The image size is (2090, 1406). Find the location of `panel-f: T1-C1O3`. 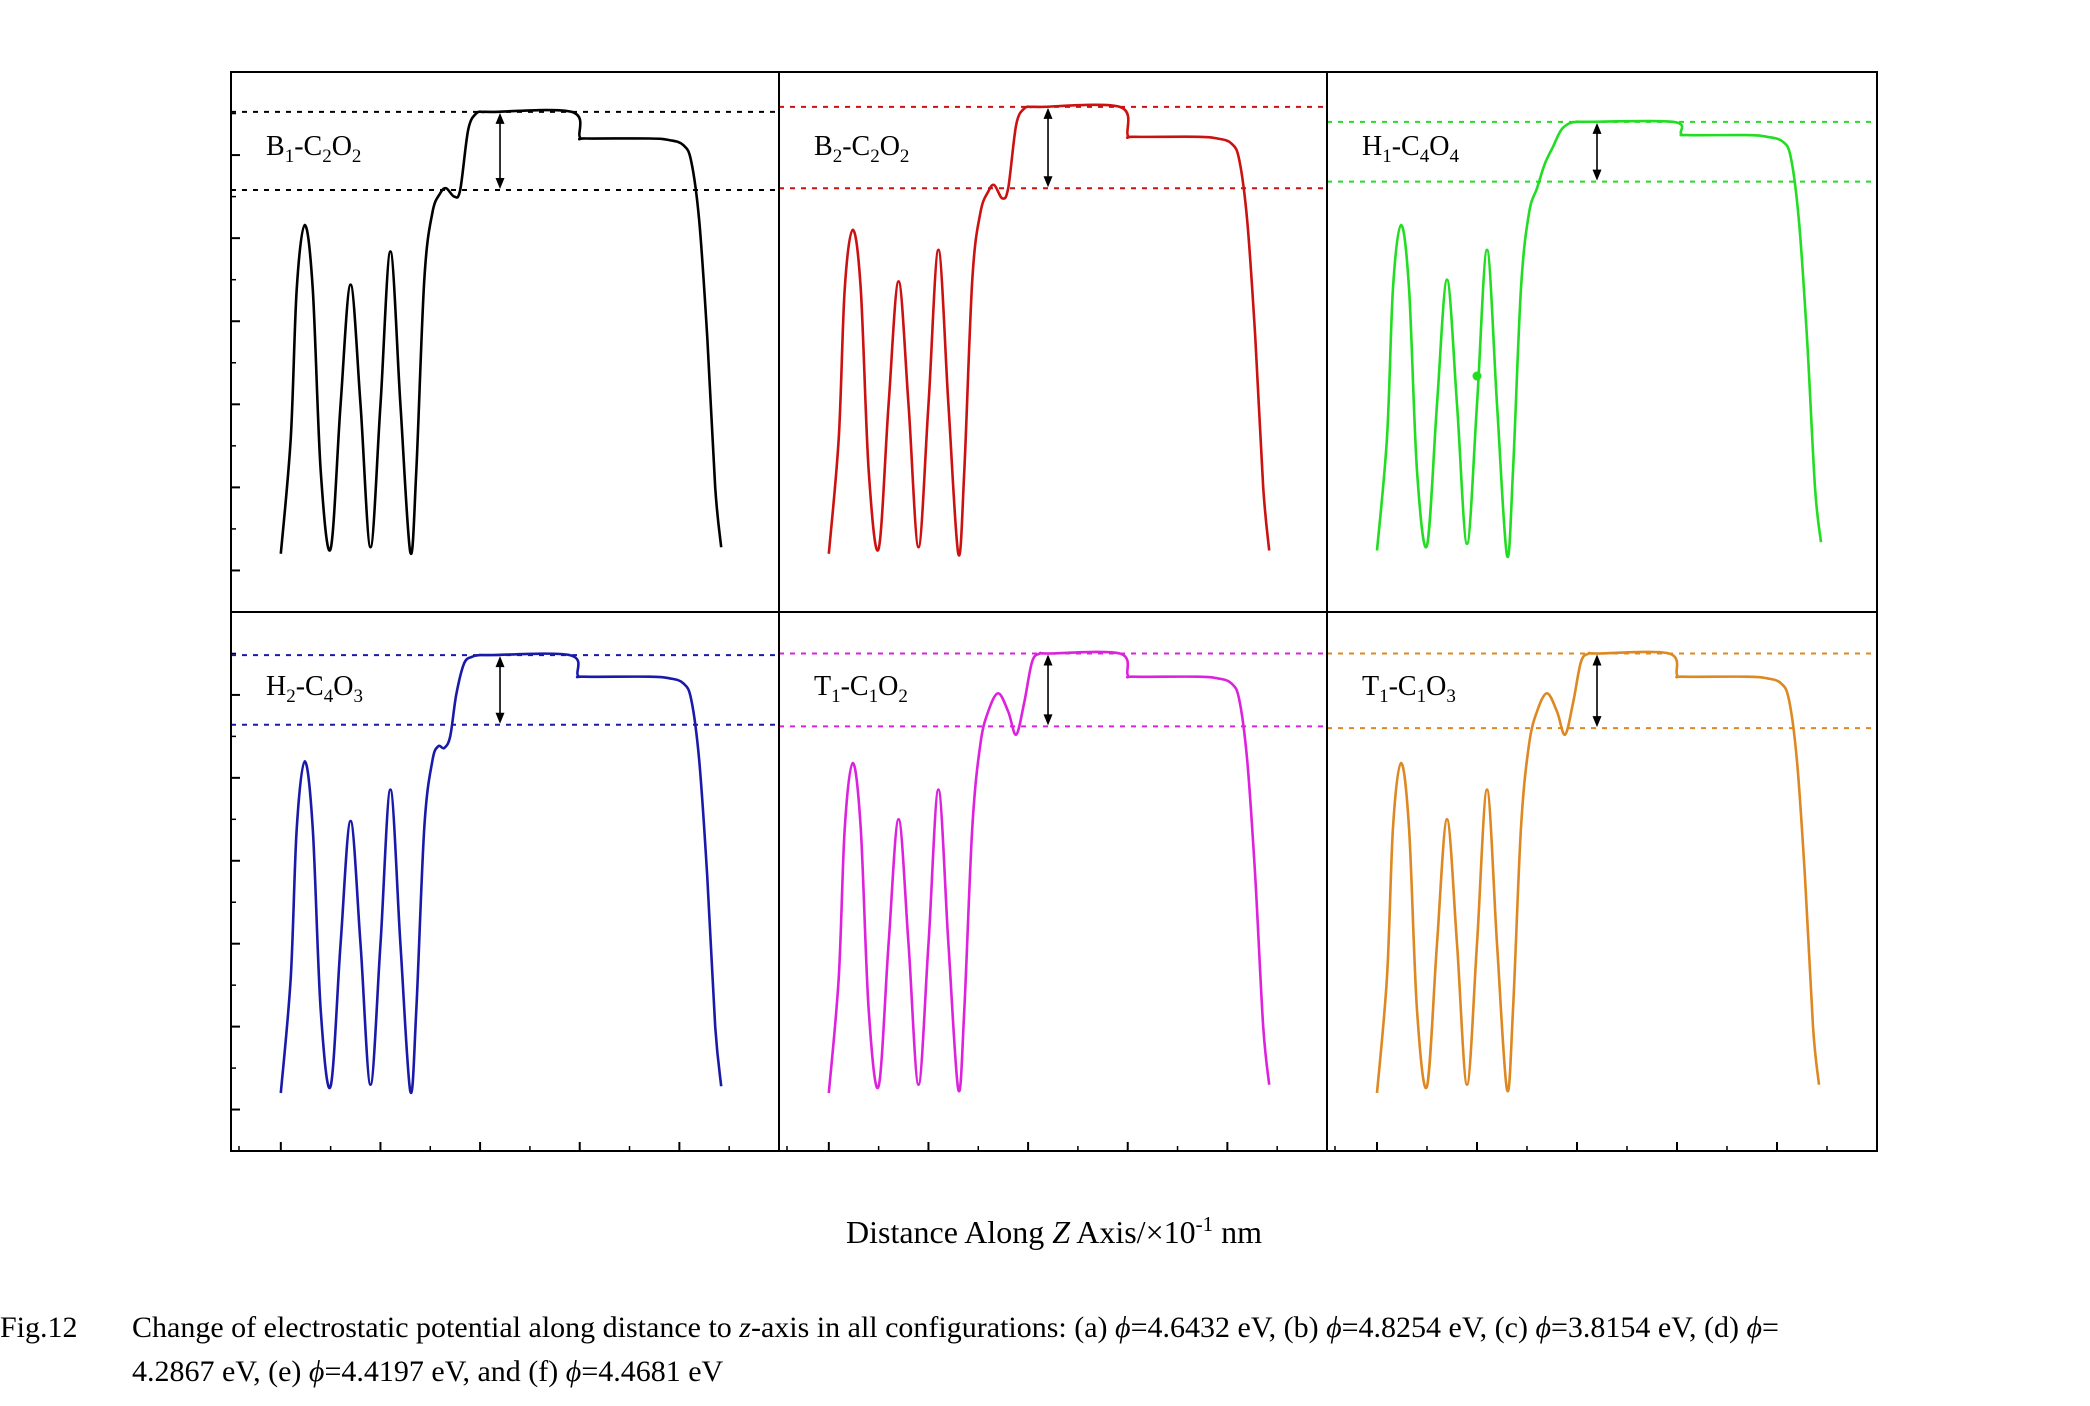

panel-f: T1-C1O3 is located at coordinates (1602, 881).